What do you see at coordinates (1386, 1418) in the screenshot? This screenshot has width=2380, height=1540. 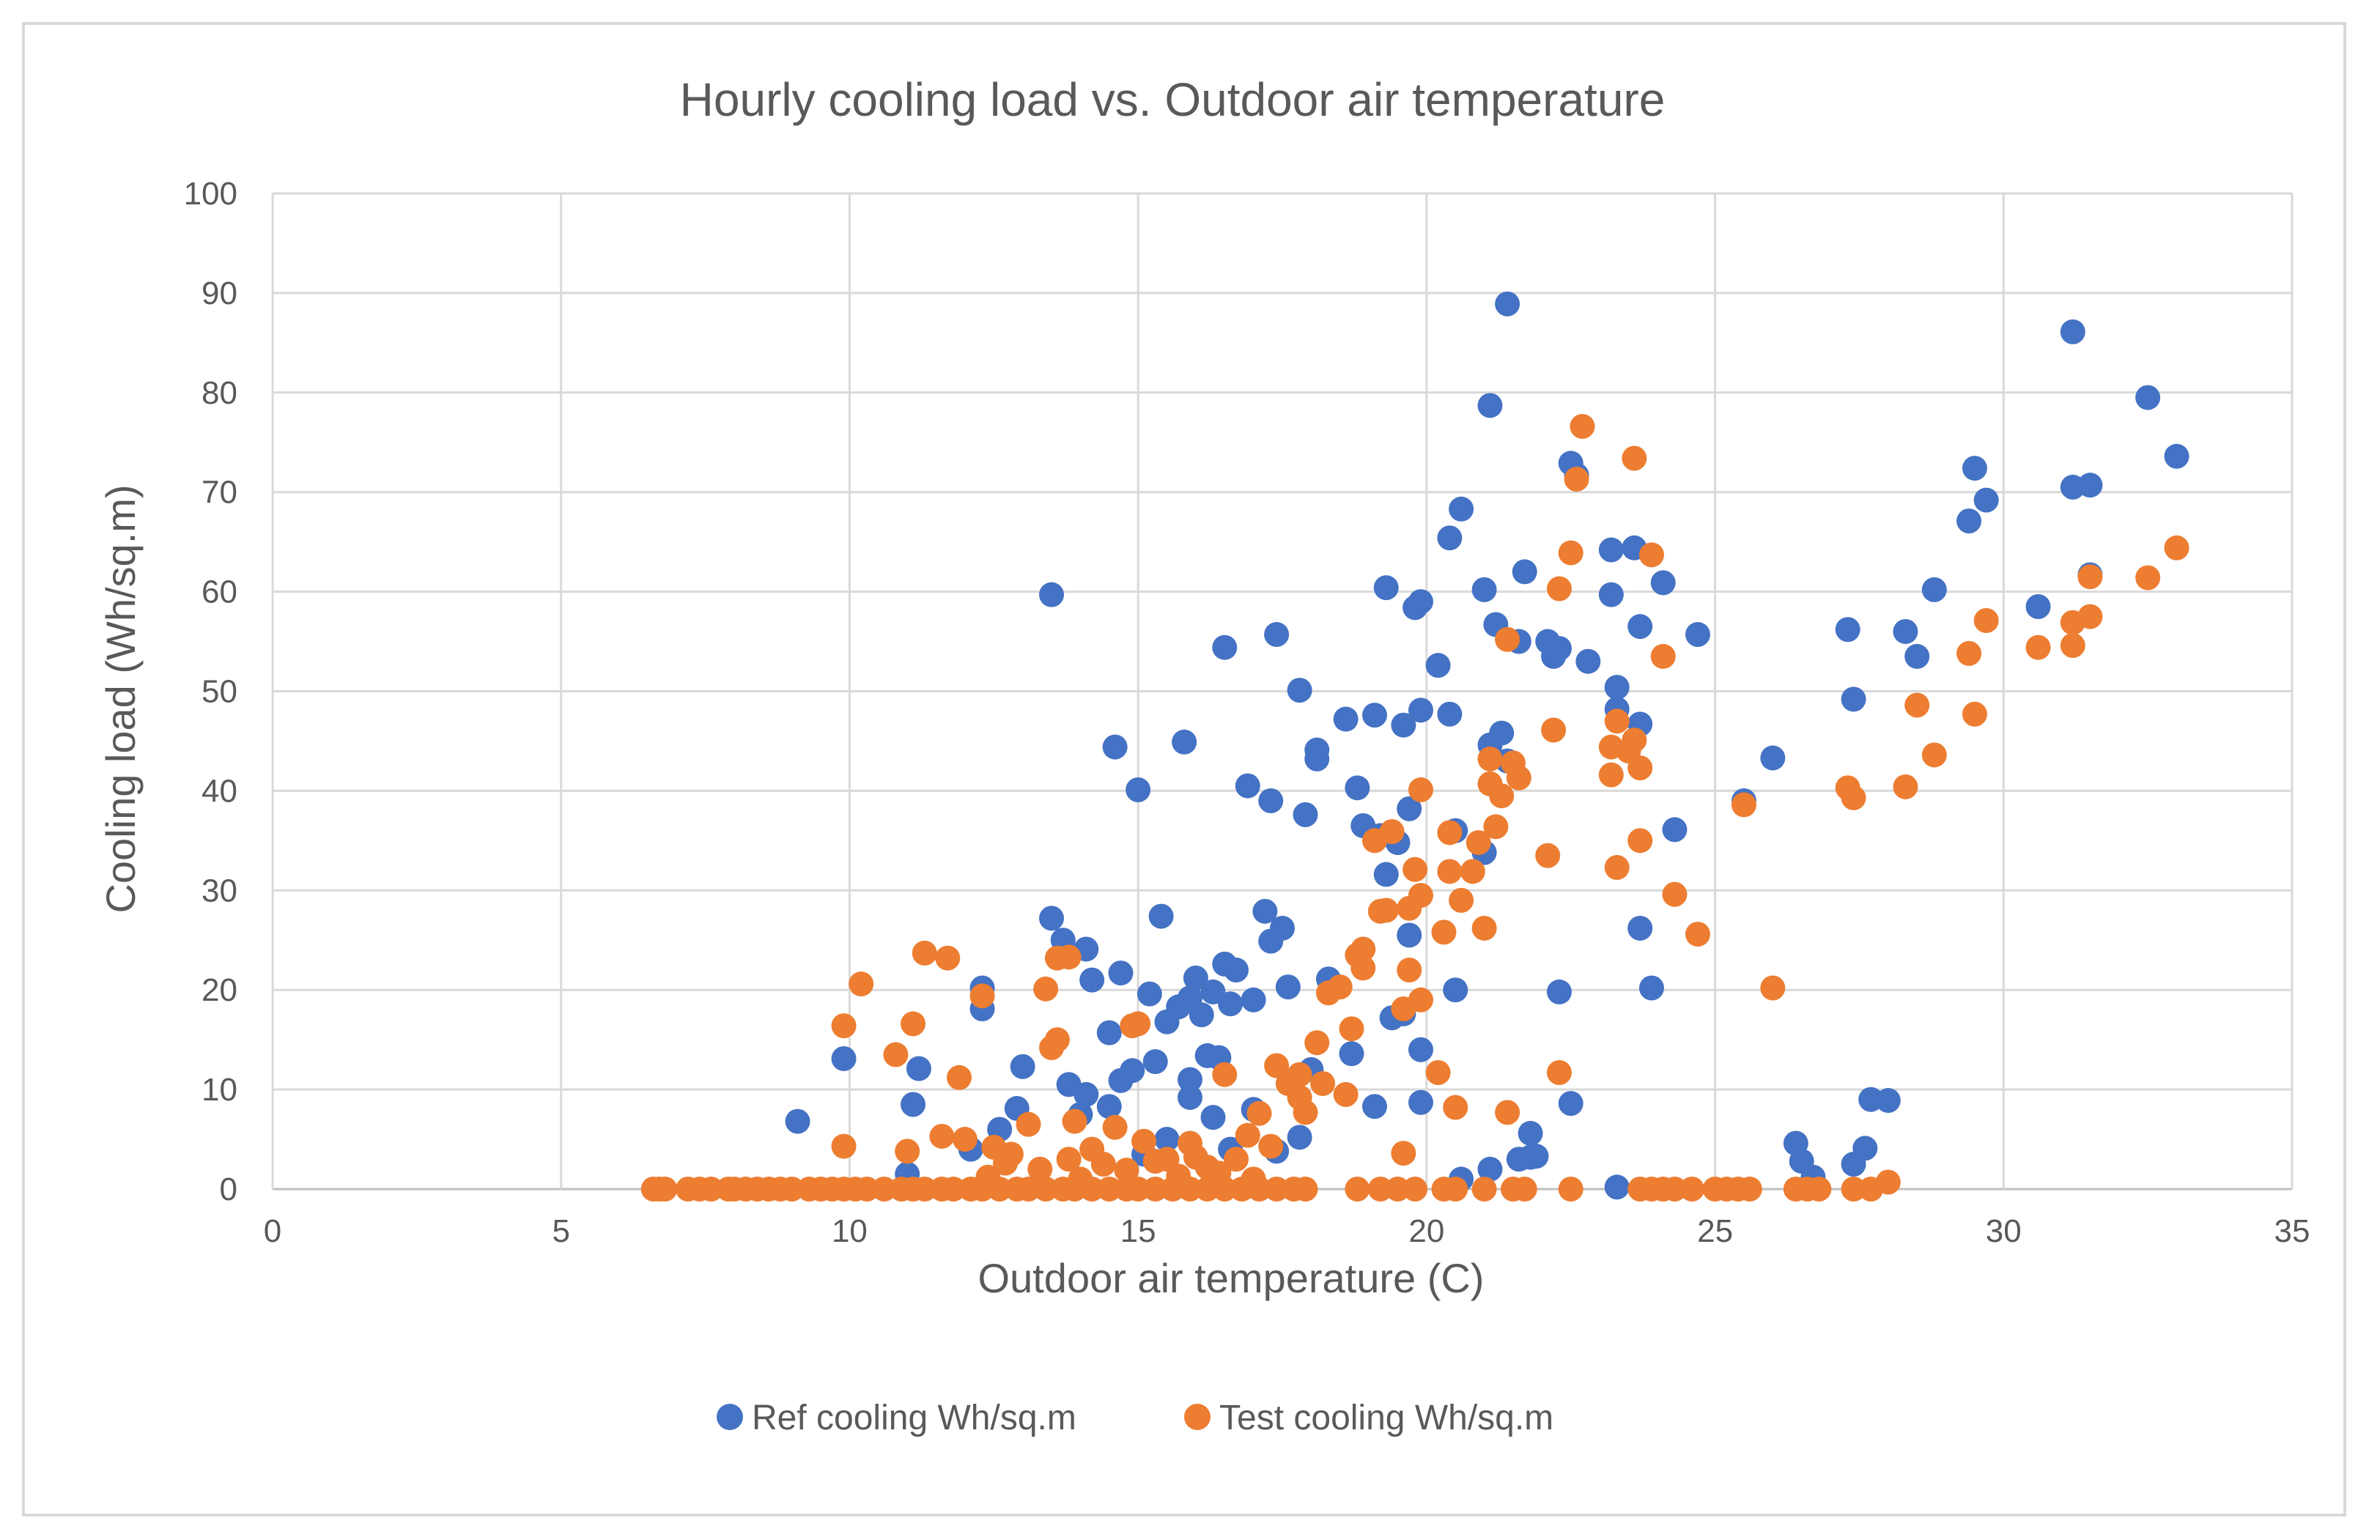 I see `legend-label-test: Test cooling Wh/sq.m` at bounding box center [1386, 1418].